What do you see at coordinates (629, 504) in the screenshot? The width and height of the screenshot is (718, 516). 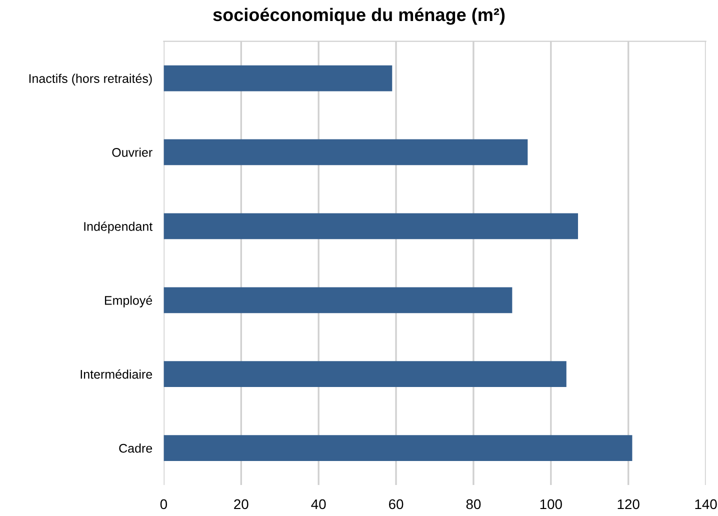 I see `x-tick-label: 120` at bounding box center [629, 504].